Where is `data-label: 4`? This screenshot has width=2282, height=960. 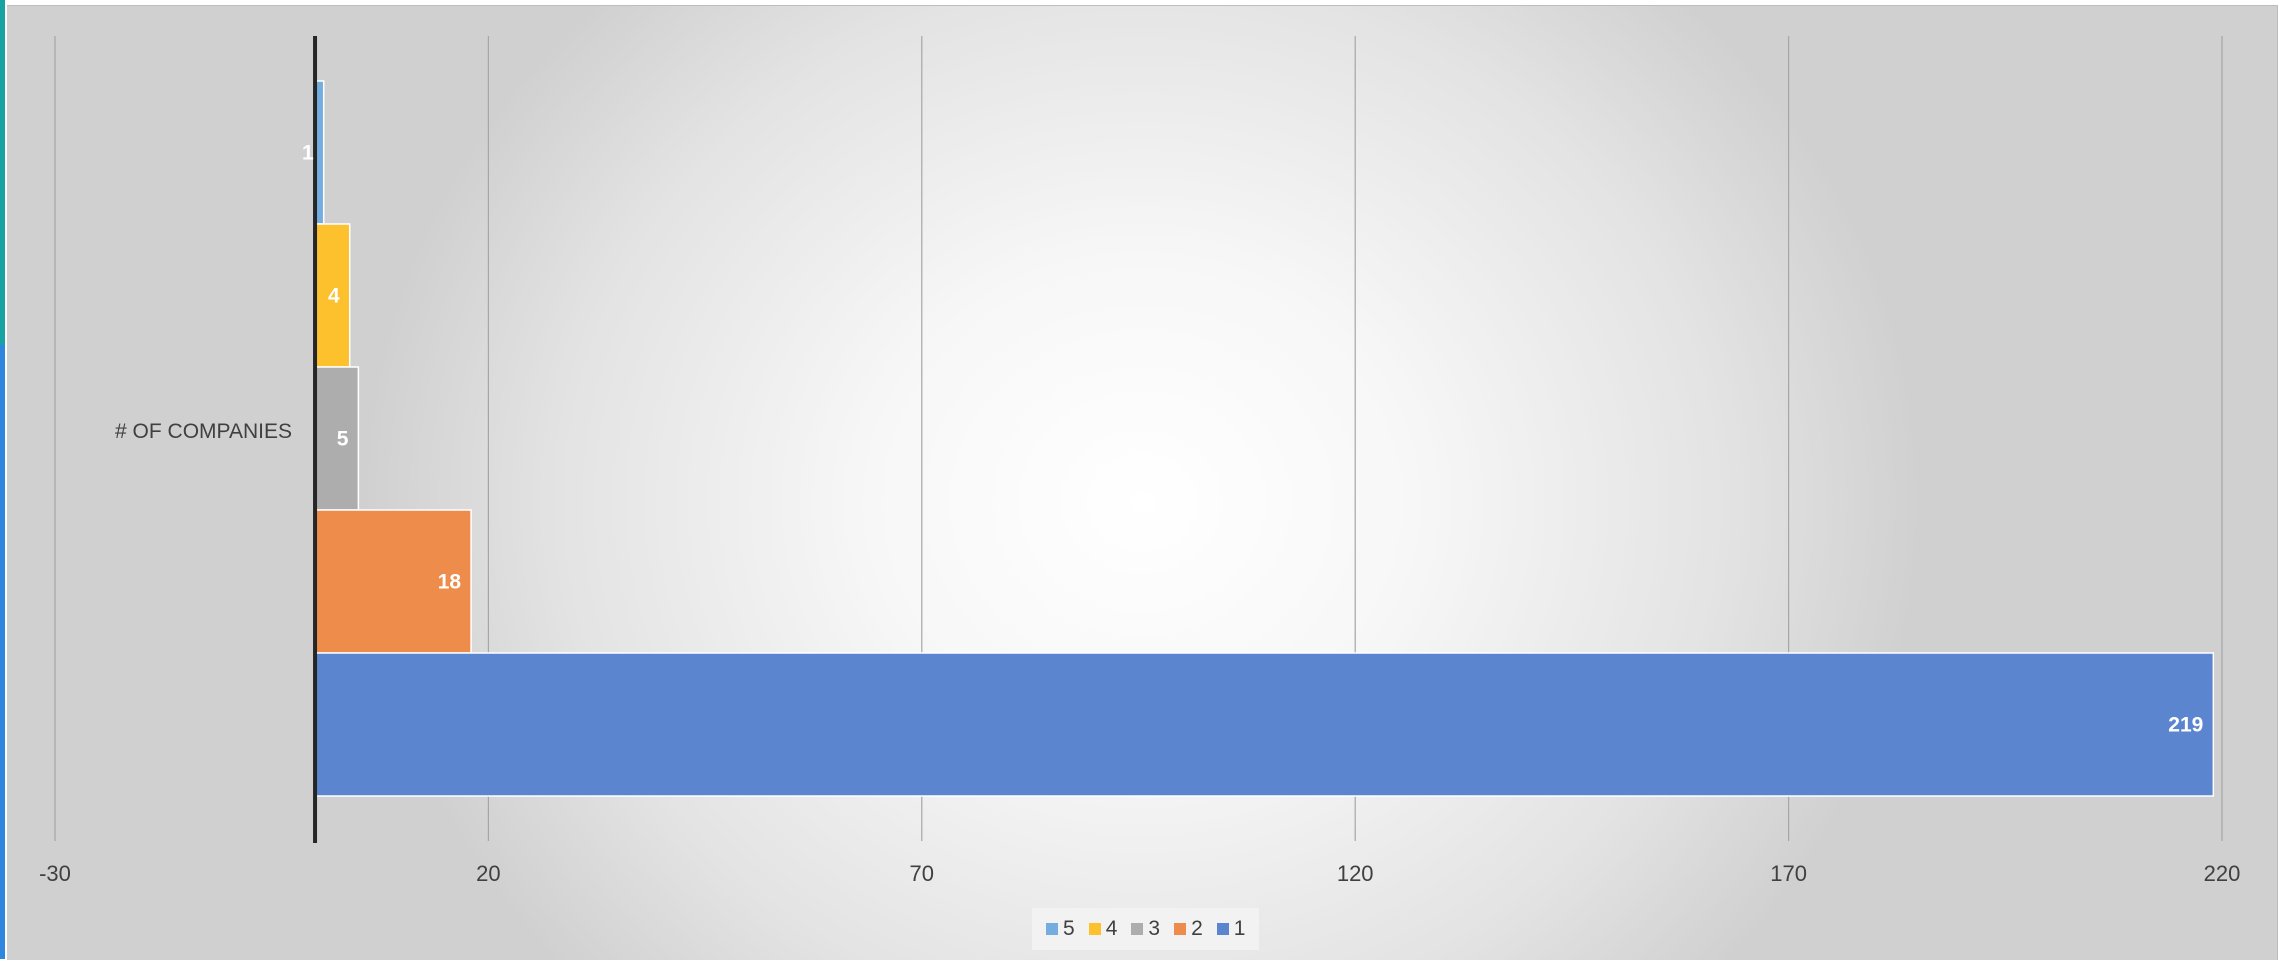
data-label: 4 is located at coordinates (334, 296).